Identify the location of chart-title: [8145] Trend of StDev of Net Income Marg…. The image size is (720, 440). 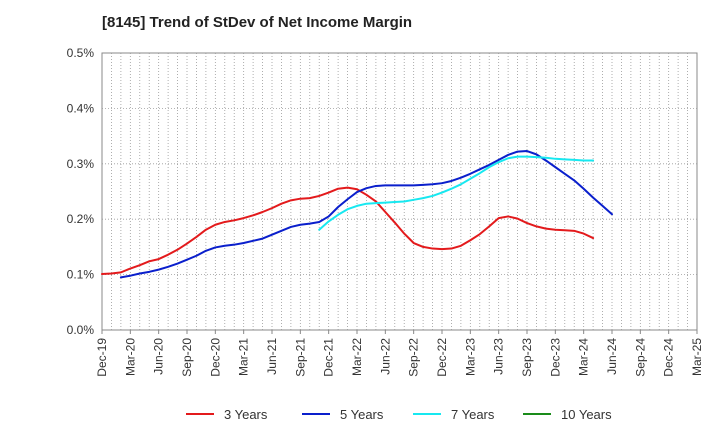
(257, 22).